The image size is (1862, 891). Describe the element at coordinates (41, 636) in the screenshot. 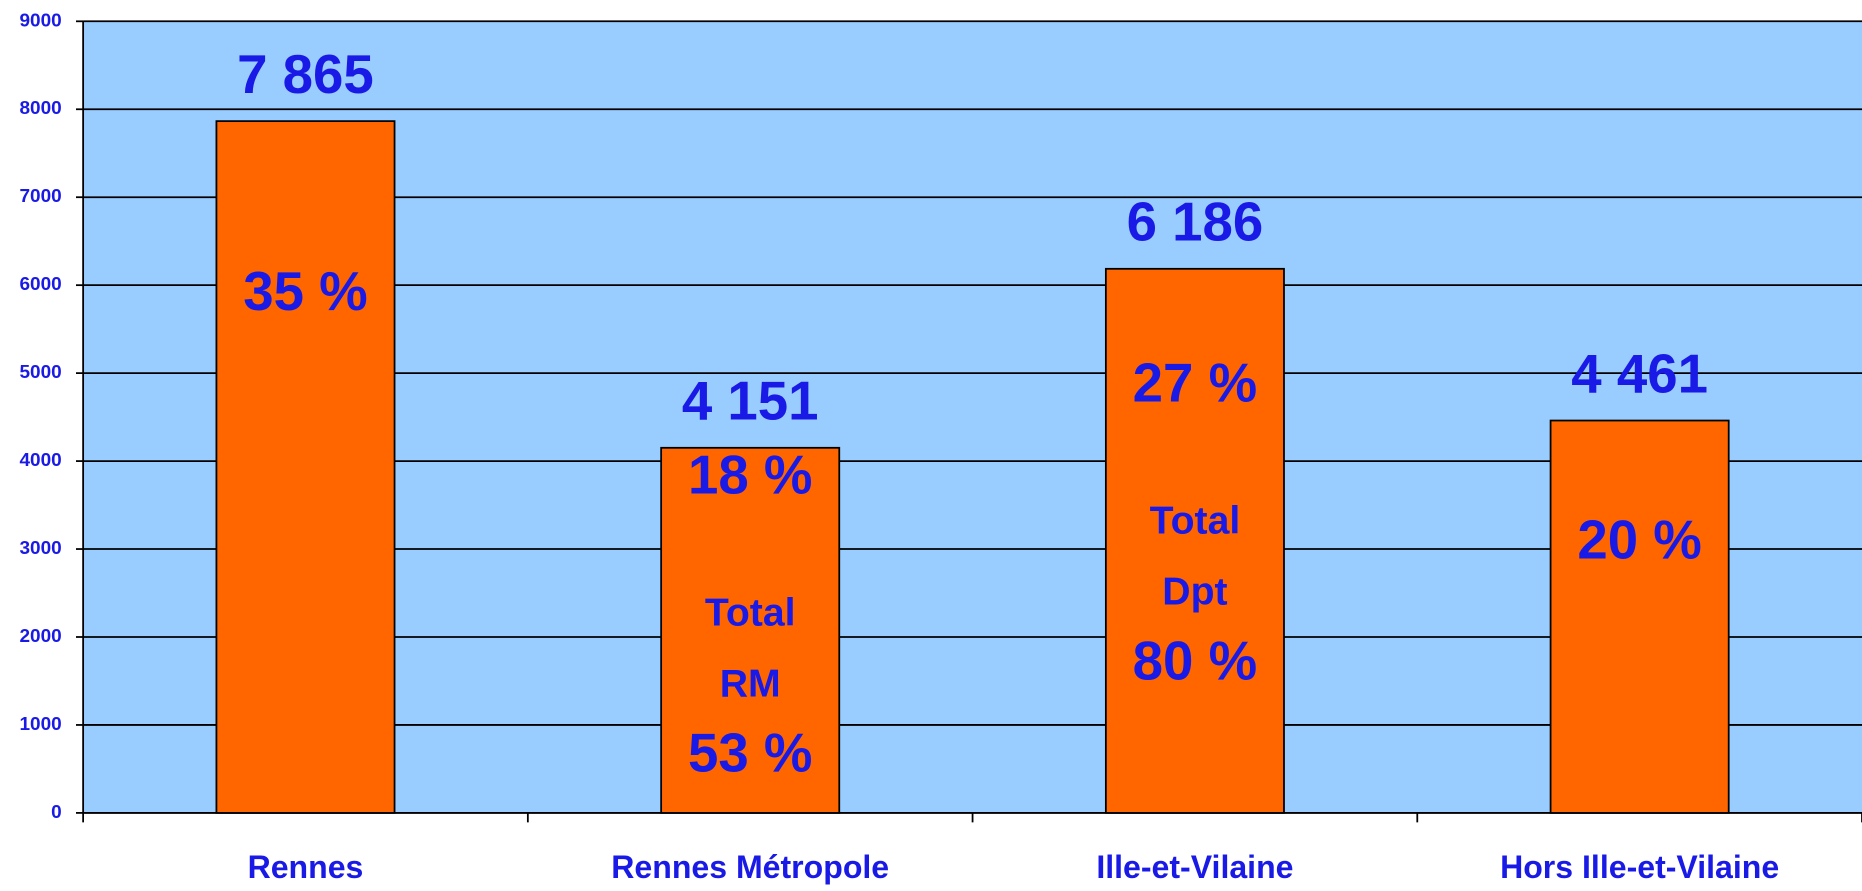

I see `y-tick-label: 2000` at that location.